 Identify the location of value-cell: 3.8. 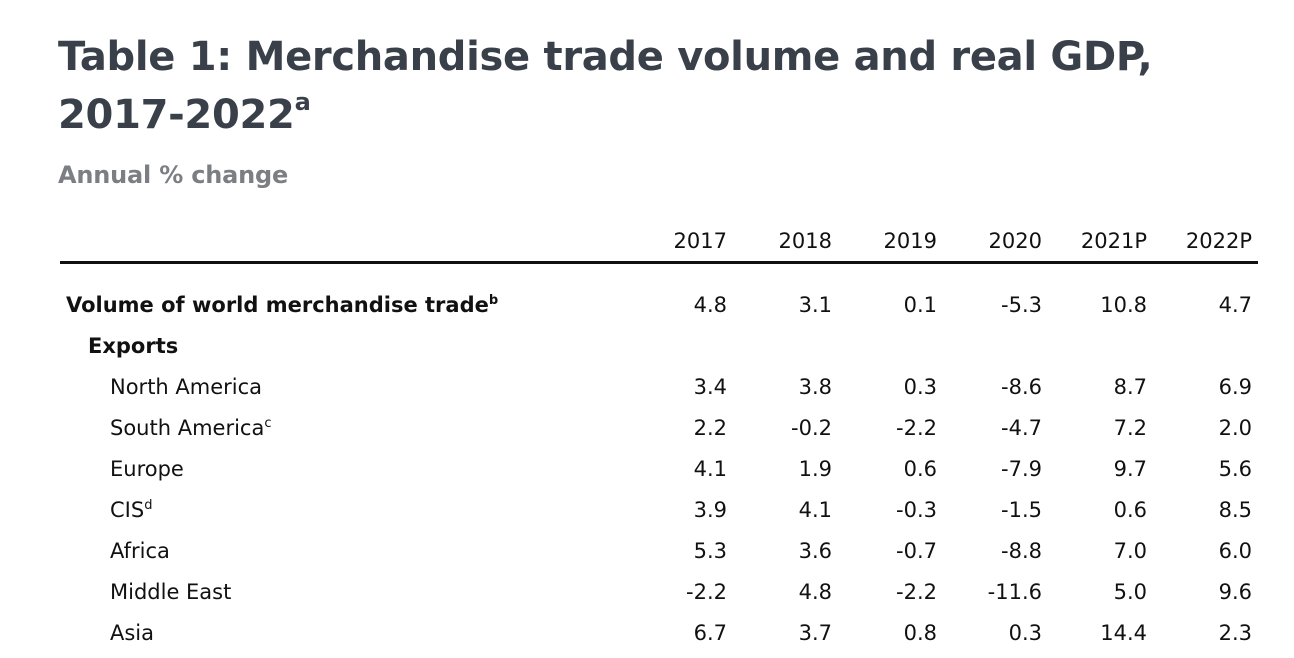
(815, 386).